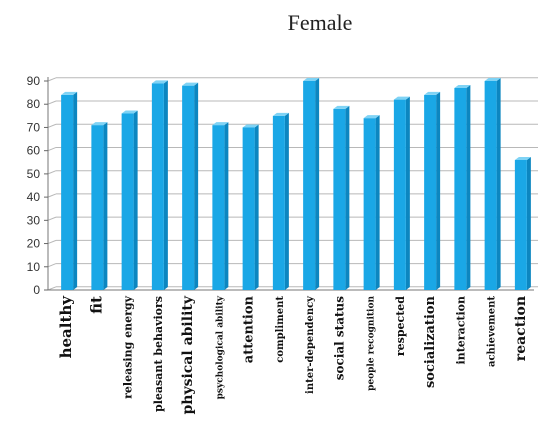 This screenshot has height=441, width=547. Describe the element at coordinates (34, 104) in the screenshot. I see `y-tick-label: 80` at that location.